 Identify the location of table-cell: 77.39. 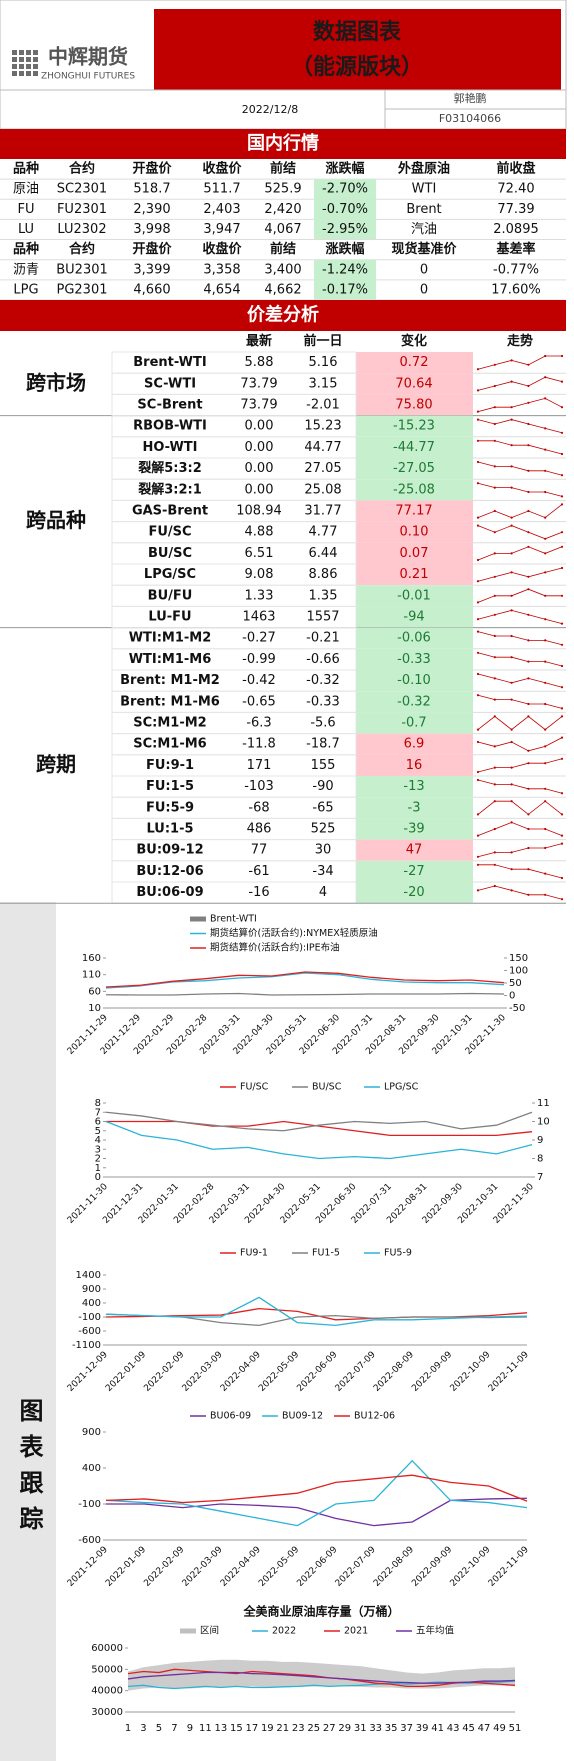
(515, 209).